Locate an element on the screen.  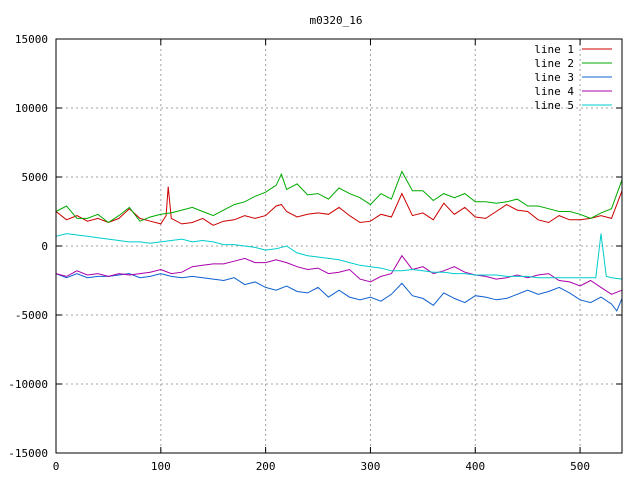
y-tick-label: 5000 is located at coordinates (35, 177).